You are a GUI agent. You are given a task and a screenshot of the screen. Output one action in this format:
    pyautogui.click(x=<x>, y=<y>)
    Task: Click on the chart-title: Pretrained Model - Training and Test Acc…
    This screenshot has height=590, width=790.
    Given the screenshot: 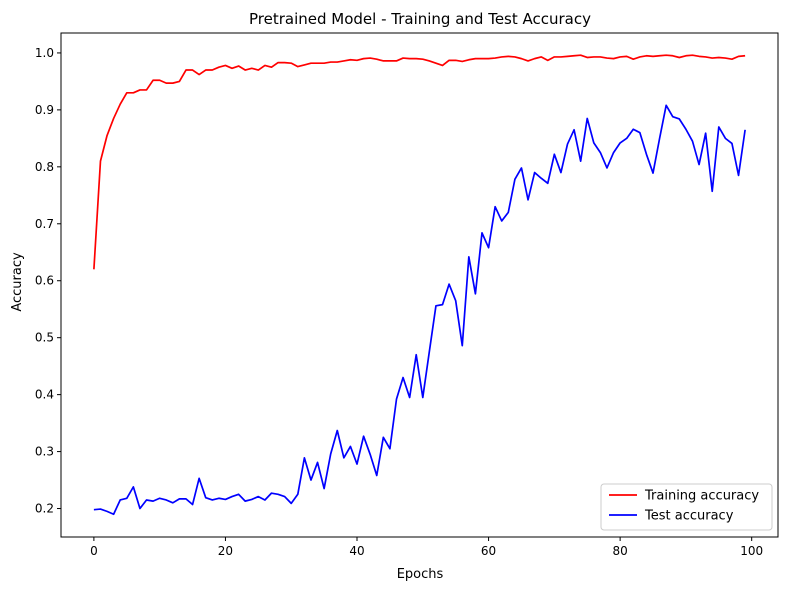 What is the action you would take?
    pyautogui.click(x=420, y=19)
    